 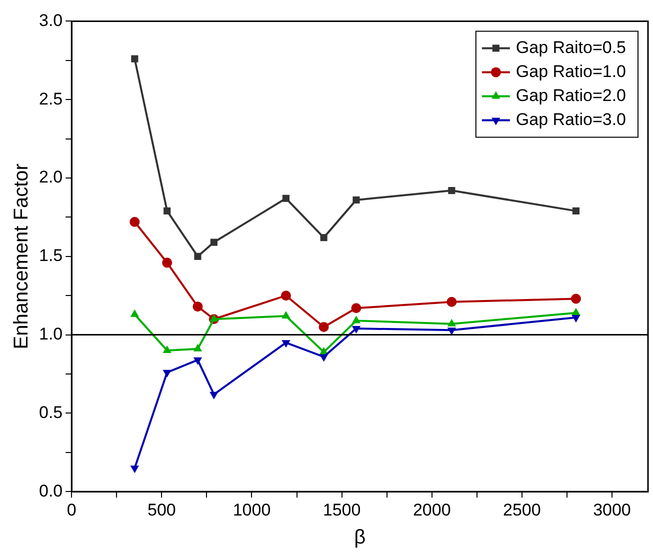 What do you see at coordinates (50, 256) in the screenshot?
I see `y-tick-label: 1.5` at bounding box center [50, 256].